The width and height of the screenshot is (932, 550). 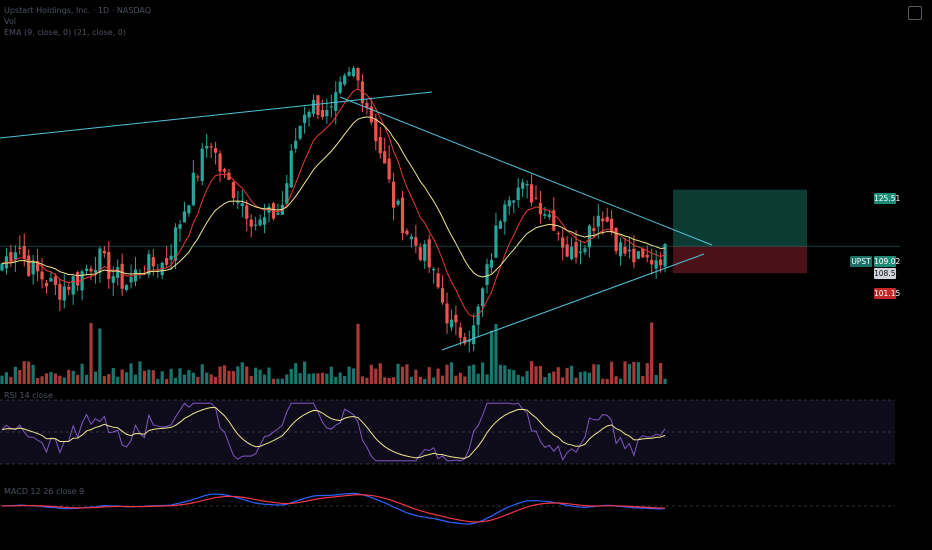 What do you see at coordinates (887, 273) in the screenshot?
I see `secondary-price-tag: 108.55` at bounding box center [887, 273].